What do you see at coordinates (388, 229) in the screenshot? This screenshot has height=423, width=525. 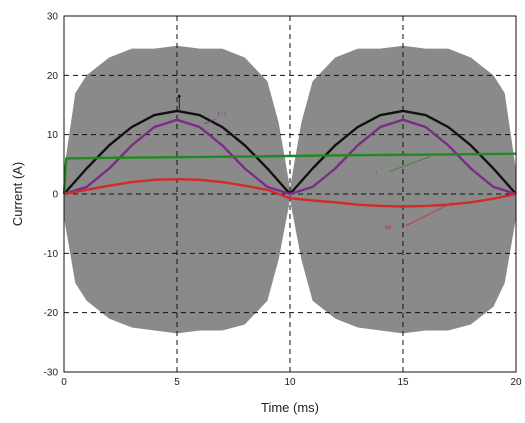 I see `annotation-label-2: iM` at bounding box center [388, 229].